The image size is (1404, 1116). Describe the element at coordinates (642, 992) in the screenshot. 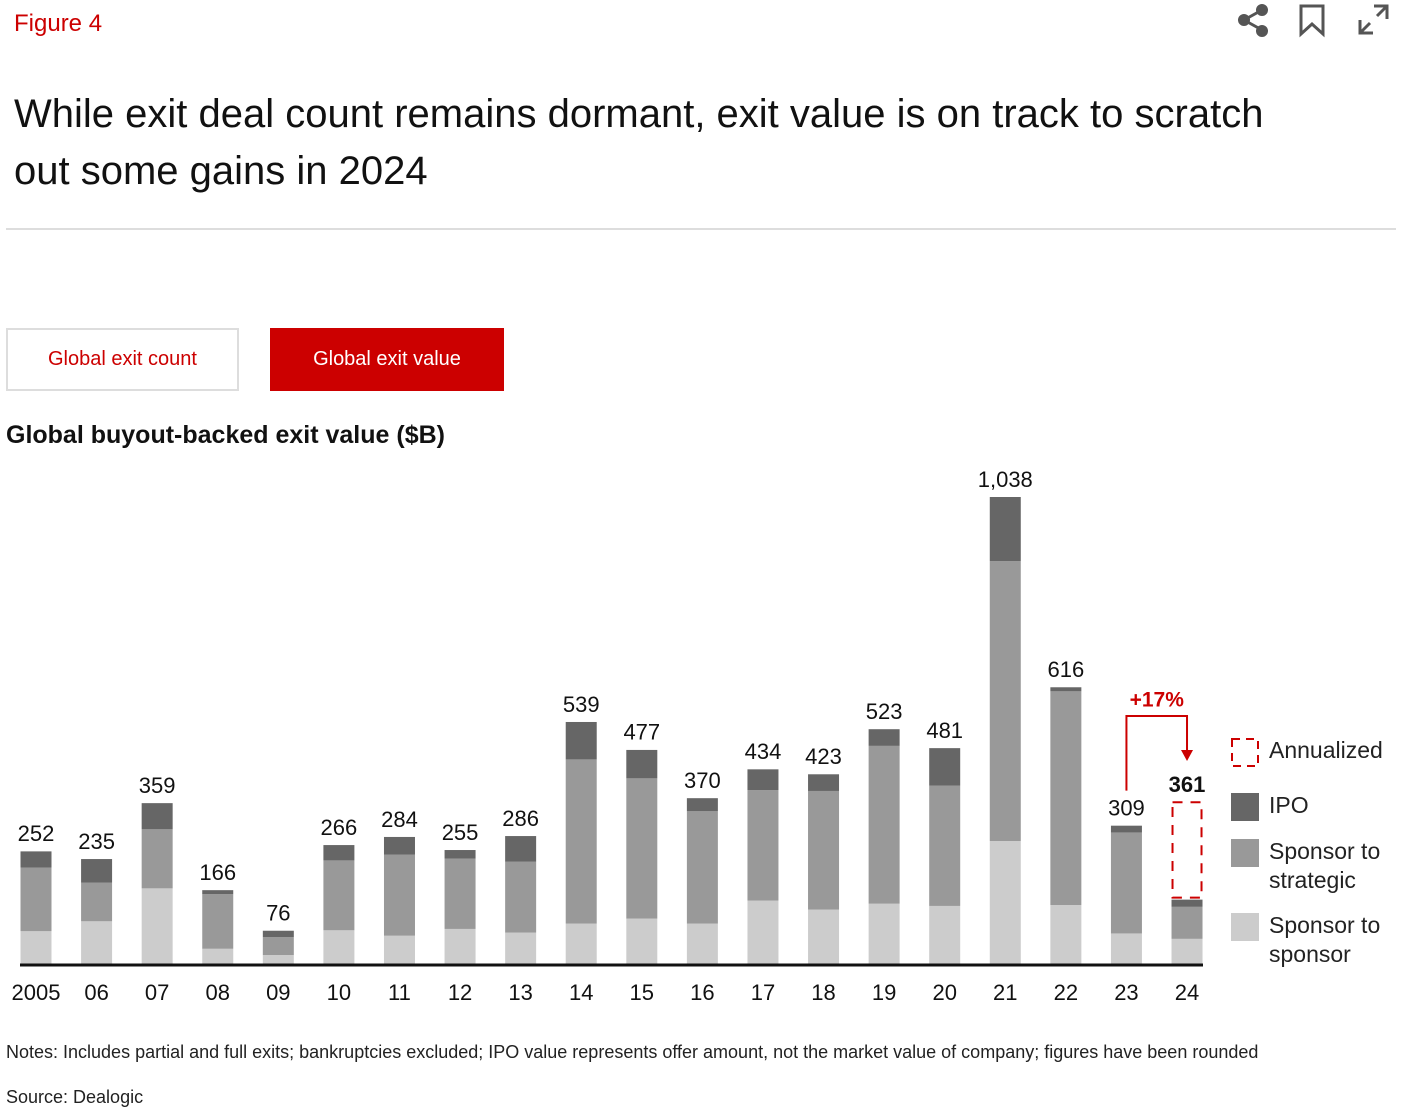

I see `x-tick-label: 15` at that location.